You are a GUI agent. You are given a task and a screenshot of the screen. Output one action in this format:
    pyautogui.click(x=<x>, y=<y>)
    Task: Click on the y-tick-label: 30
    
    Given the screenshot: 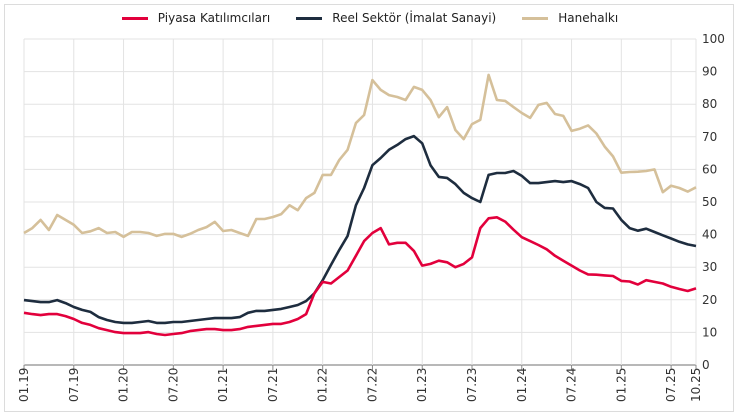 What is the action you would take?
    pyautogui.click(x=709, y=267)
    